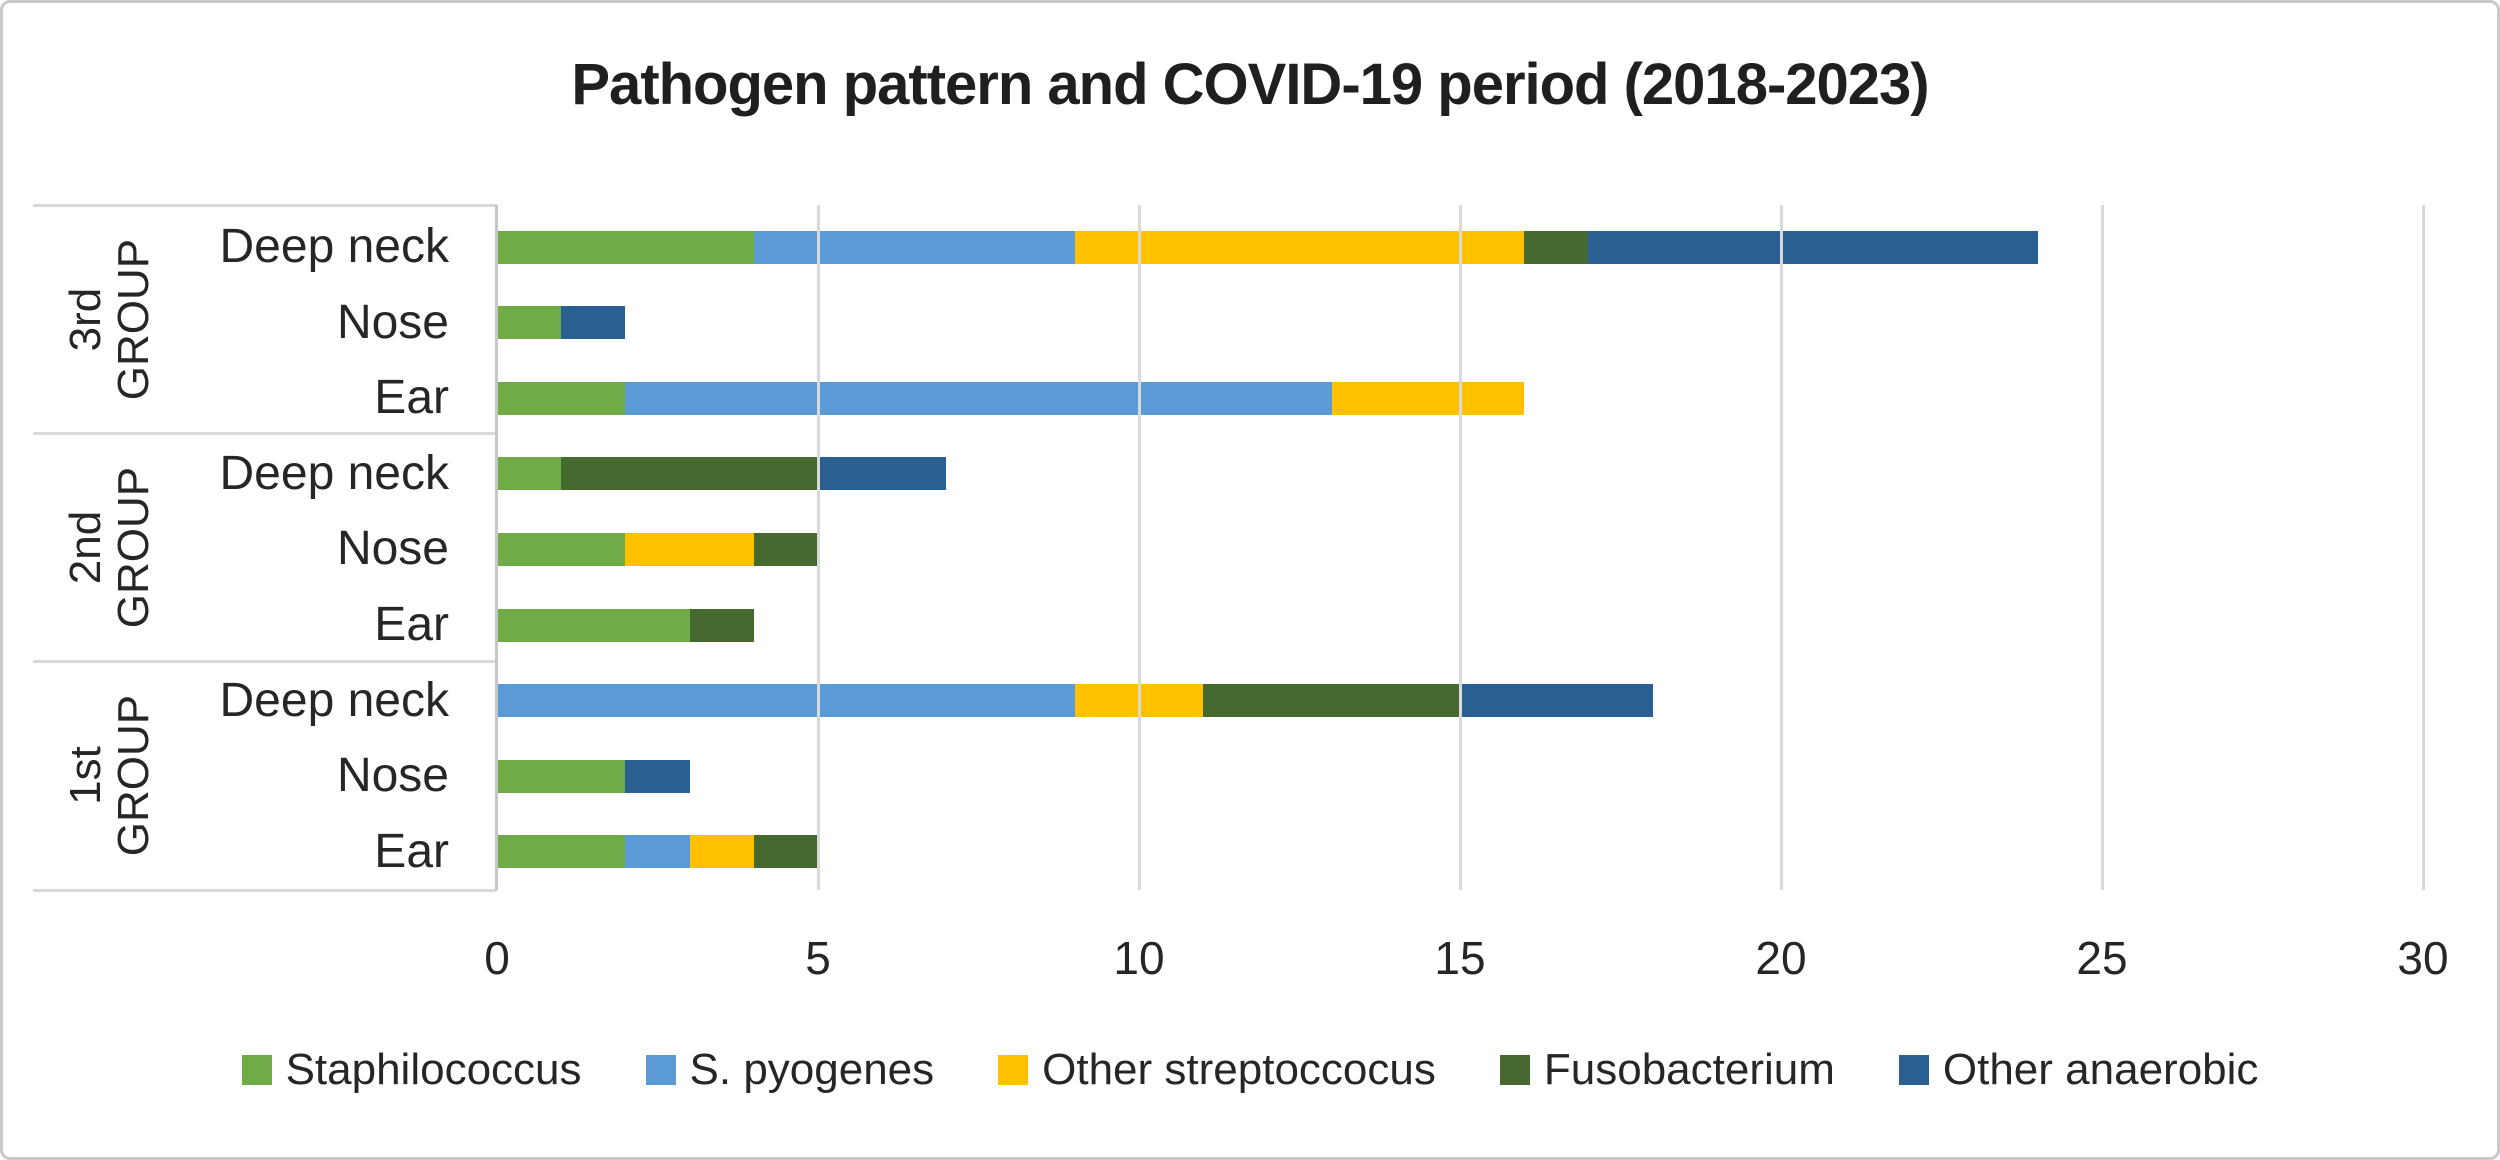  I want to click on x-tick-label-5: 5, so click(818, 958).